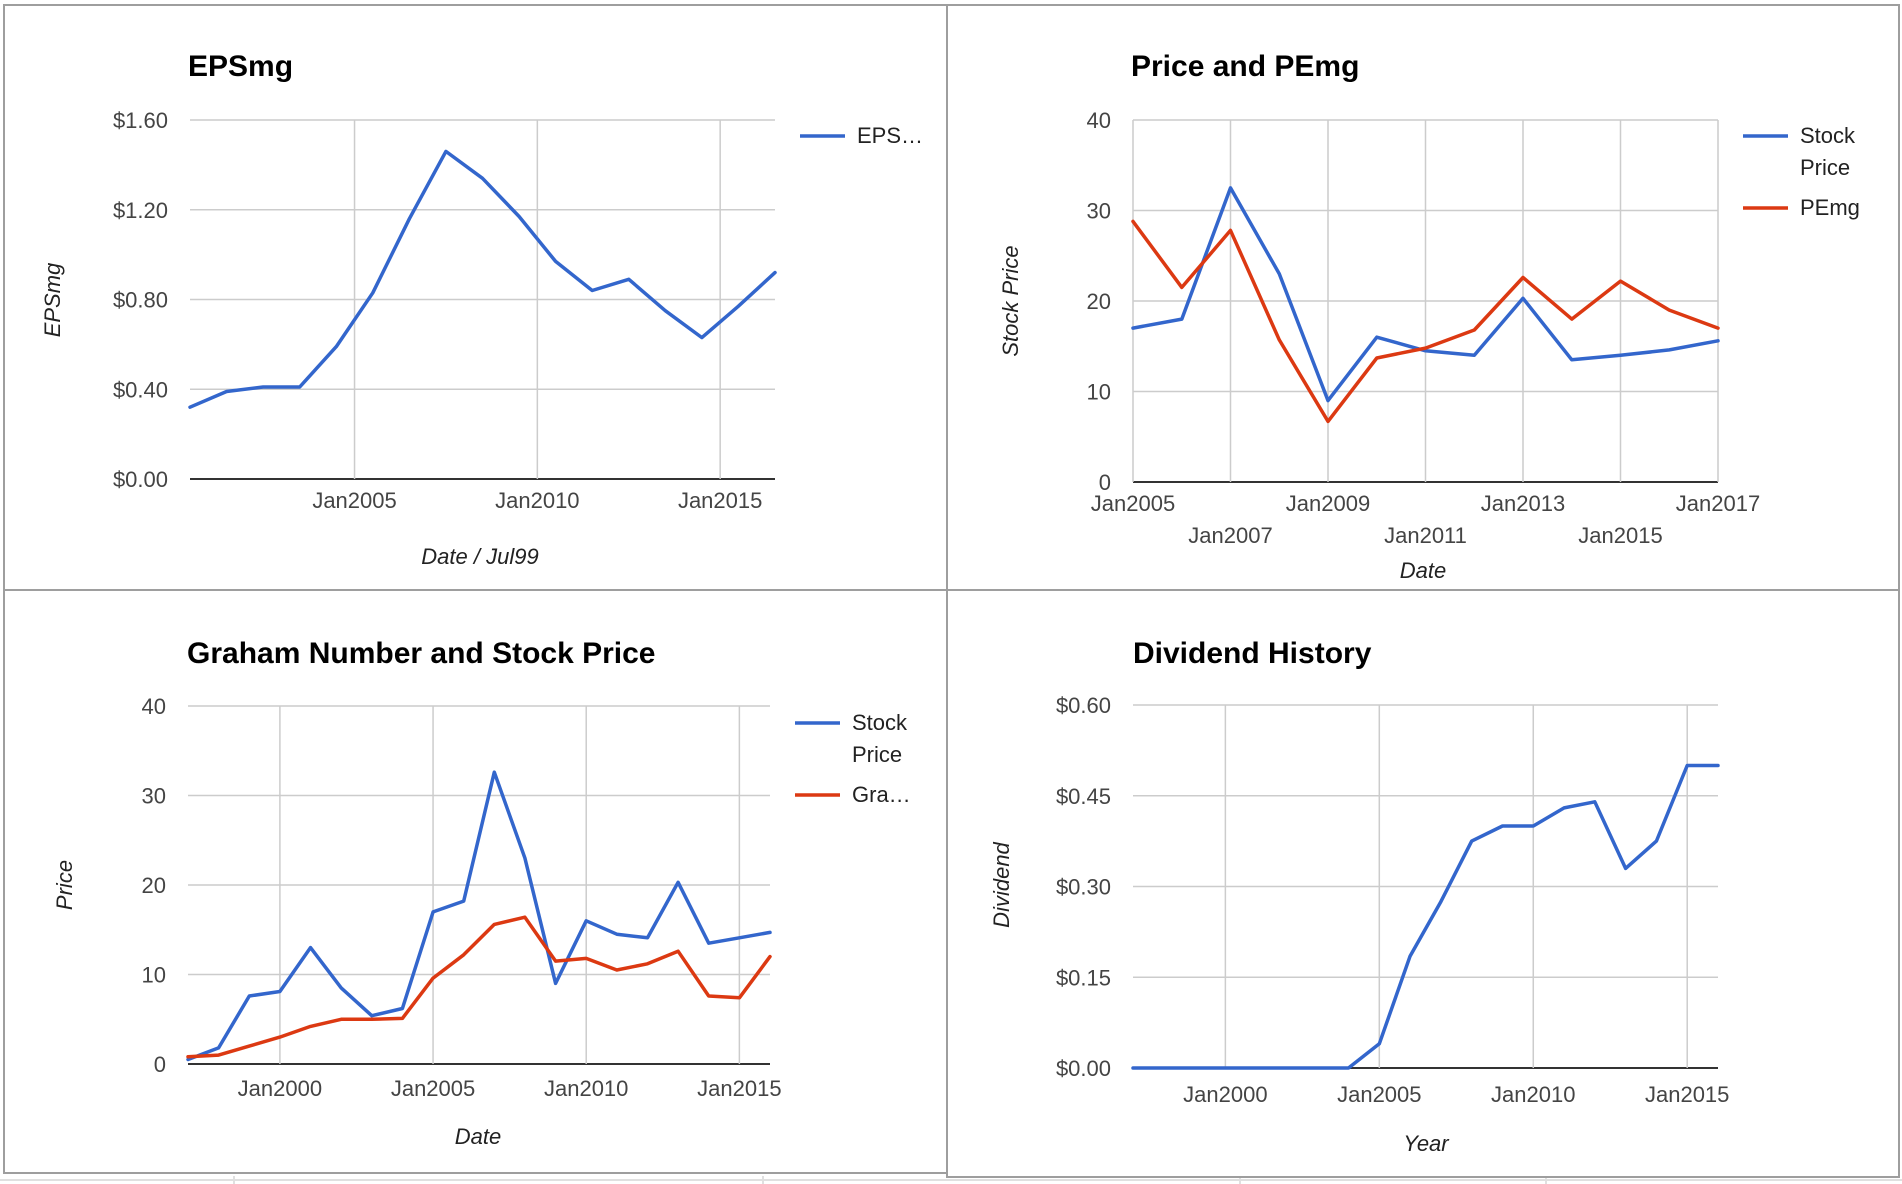 This screenshot has height=1184, width=1902. Describe the element at coordinates (1426, 1143) in the screenshot. I see `x-axis-title: Year` at that location.